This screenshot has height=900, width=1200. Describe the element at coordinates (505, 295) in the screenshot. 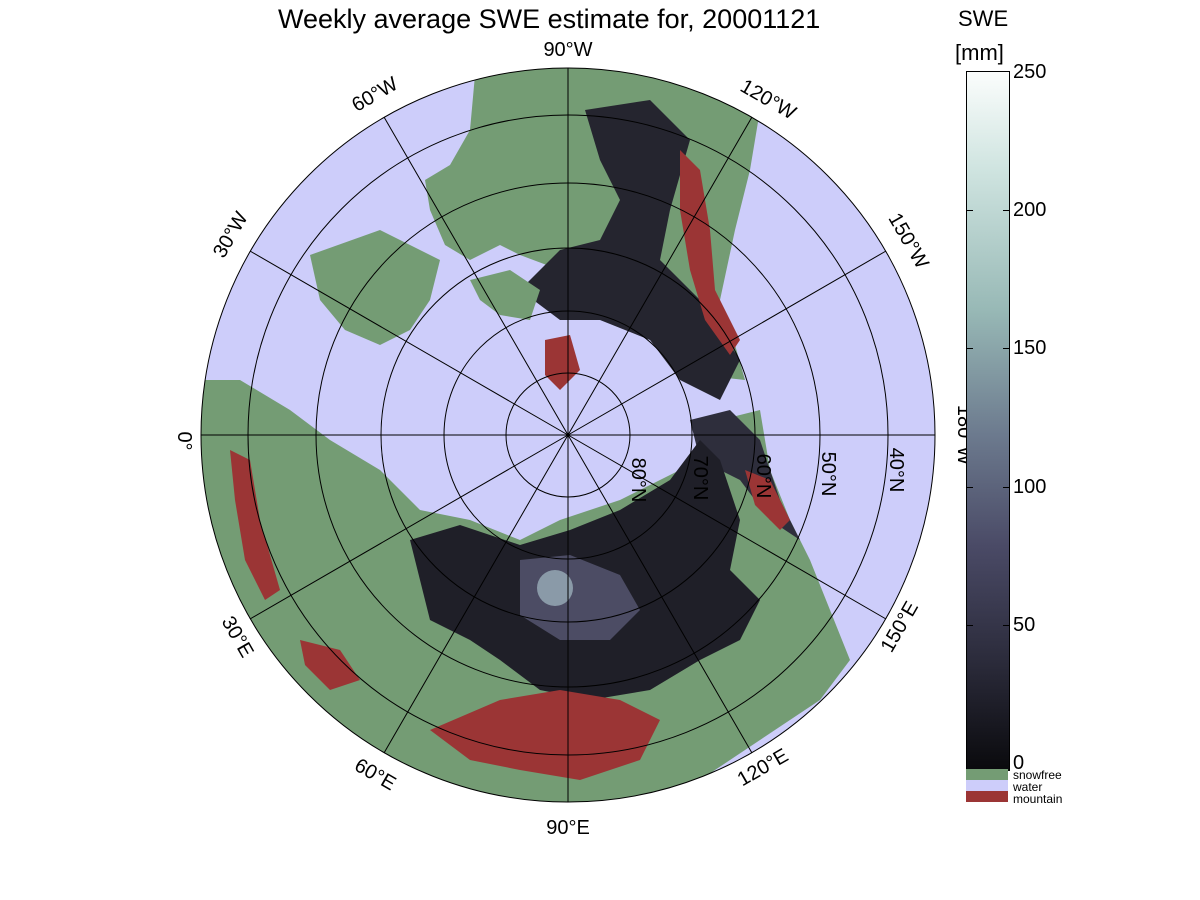

I see `arctic-islands` at that location.